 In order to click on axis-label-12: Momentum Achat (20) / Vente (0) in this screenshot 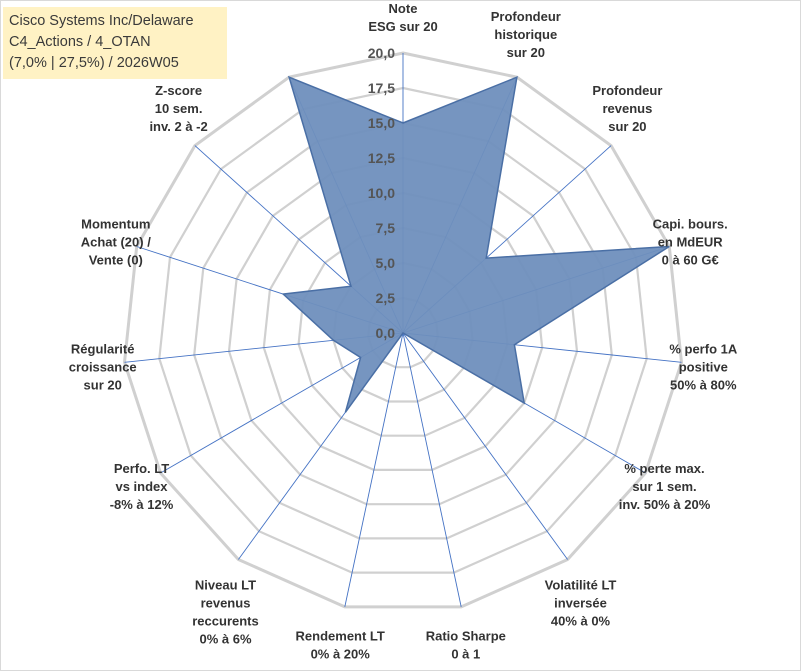, I will do `click(116, 242)`.